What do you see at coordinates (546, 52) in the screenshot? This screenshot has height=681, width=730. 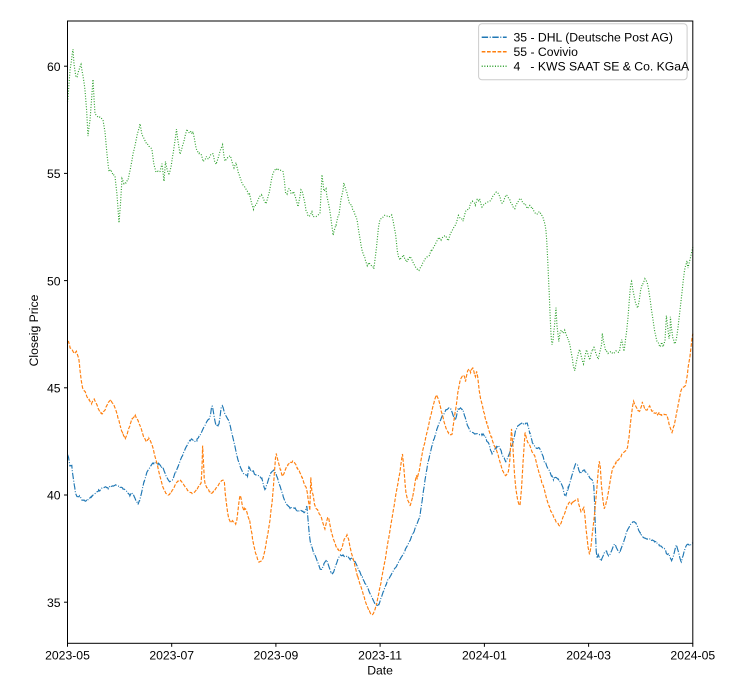 I see `svg-text: 55 - Covivio` at bounding box center [546, 52].